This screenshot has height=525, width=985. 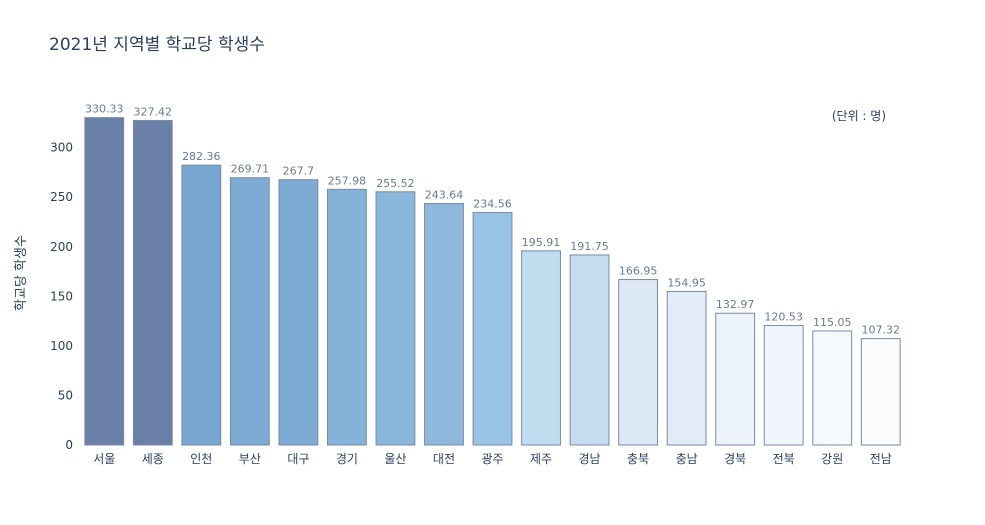 I want to click on data-label: 269.71, so click(x=250, y=169).